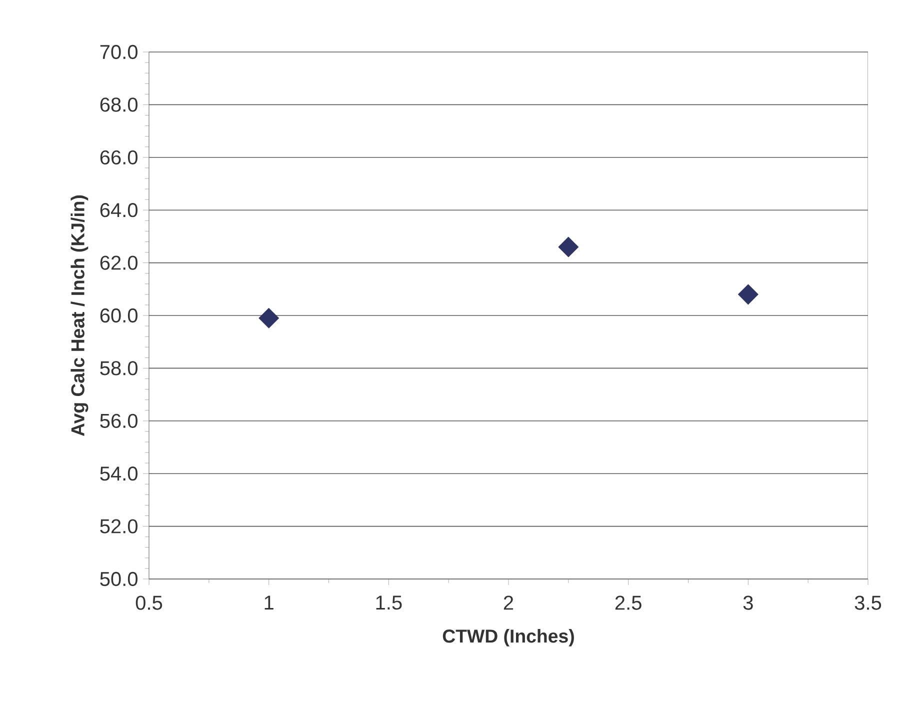 The height and width of the screenshot is (704, 906). What do you see at coordinates (79, 315) in the screenshot?
I see `y-axis-title: Avg Calc Heat / Inch (KJ/in)` at bounding box center [79, 315].